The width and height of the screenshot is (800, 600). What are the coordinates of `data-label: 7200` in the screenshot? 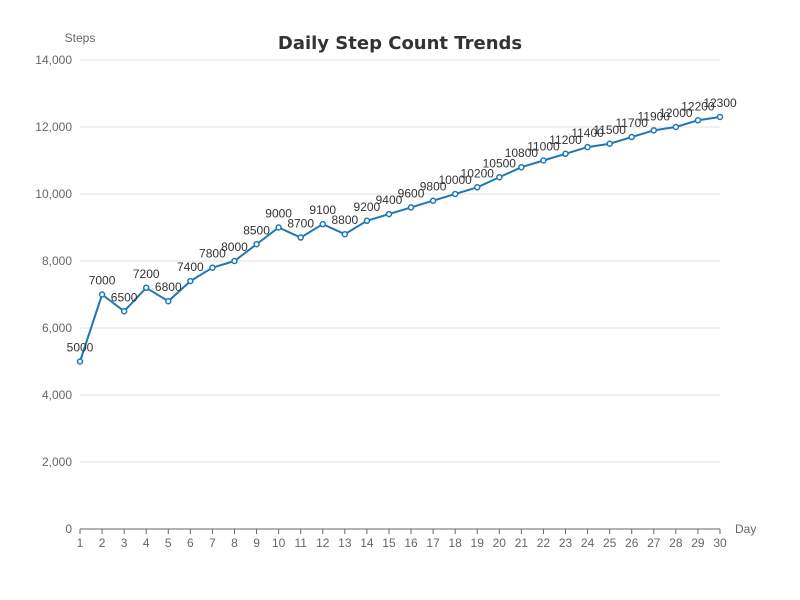 It's located at (146, 274).